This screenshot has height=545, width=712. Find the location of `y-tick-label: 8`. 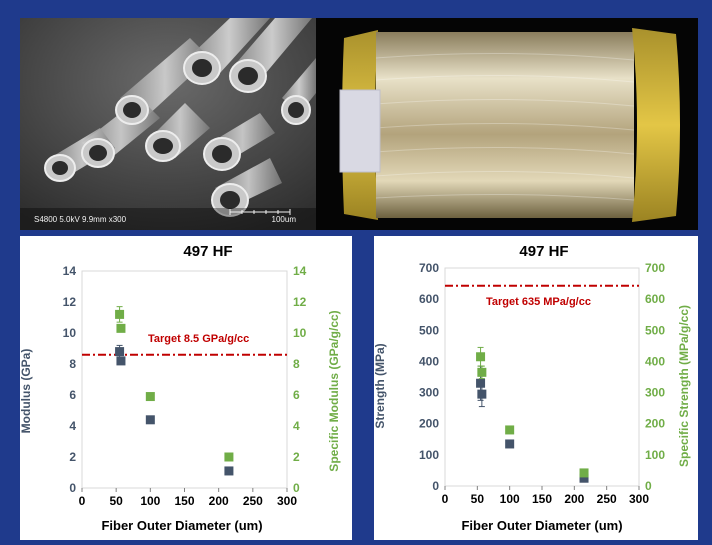

y-tick-label: 8 is located at coordinates (72, 364).